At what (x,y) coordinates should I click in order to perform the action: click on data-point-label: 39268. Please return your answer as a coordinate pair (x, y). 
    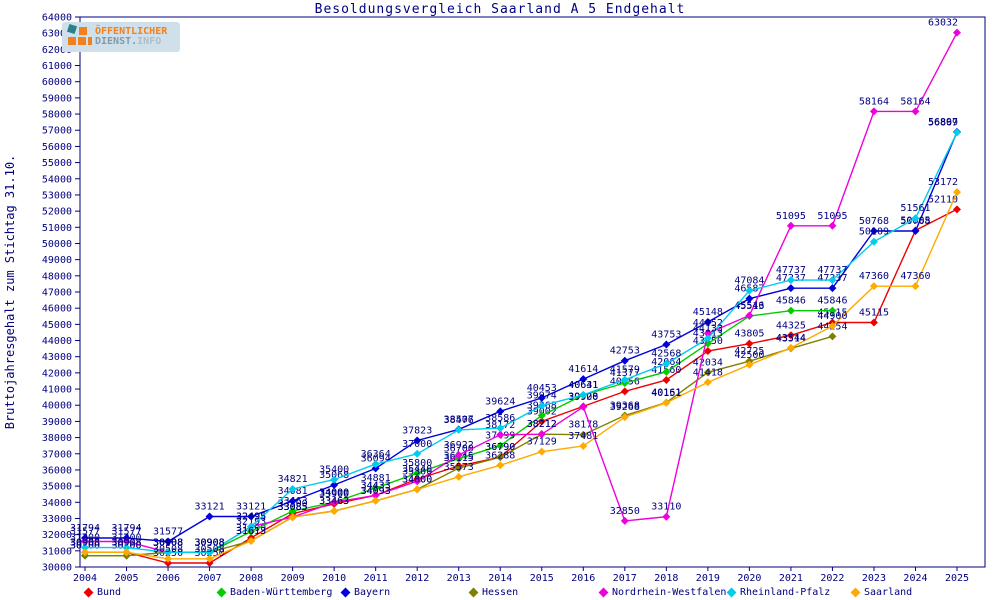
    Looking at the image, I should click on (625, 407).